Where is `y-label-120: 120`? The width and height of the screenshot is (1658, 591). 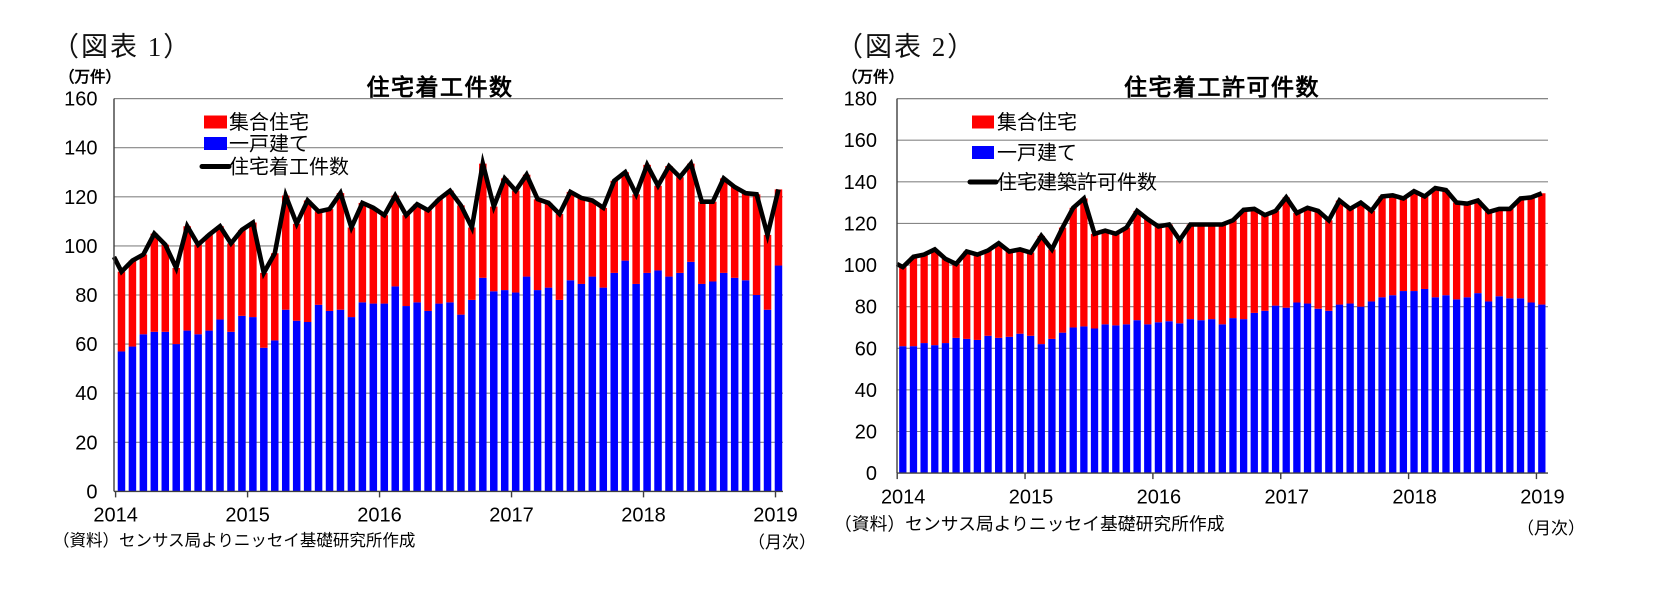
y-label-120: 120 is located at coordinates (80, 198).